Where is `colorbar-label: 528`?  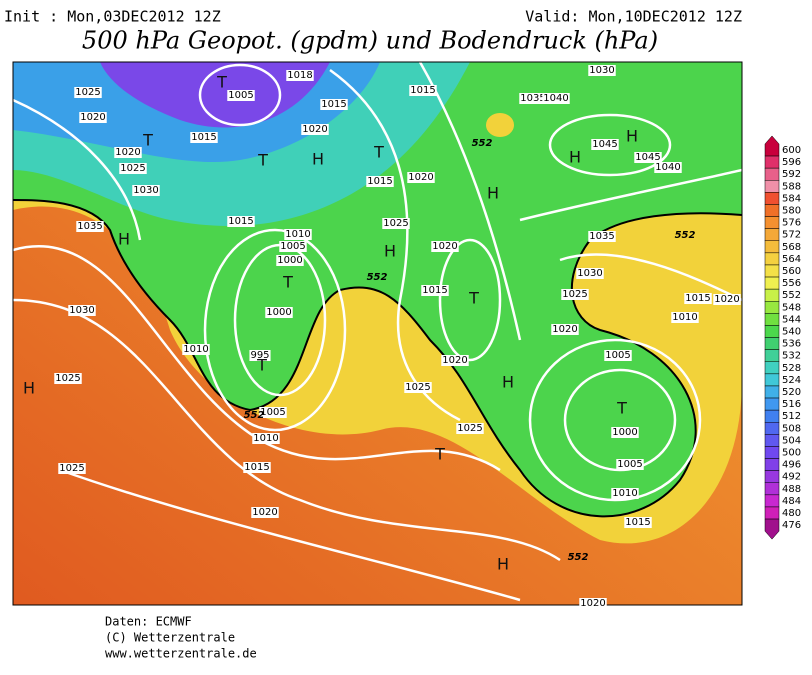 colorbar-label: 528 is located at coordinates (791, 368).